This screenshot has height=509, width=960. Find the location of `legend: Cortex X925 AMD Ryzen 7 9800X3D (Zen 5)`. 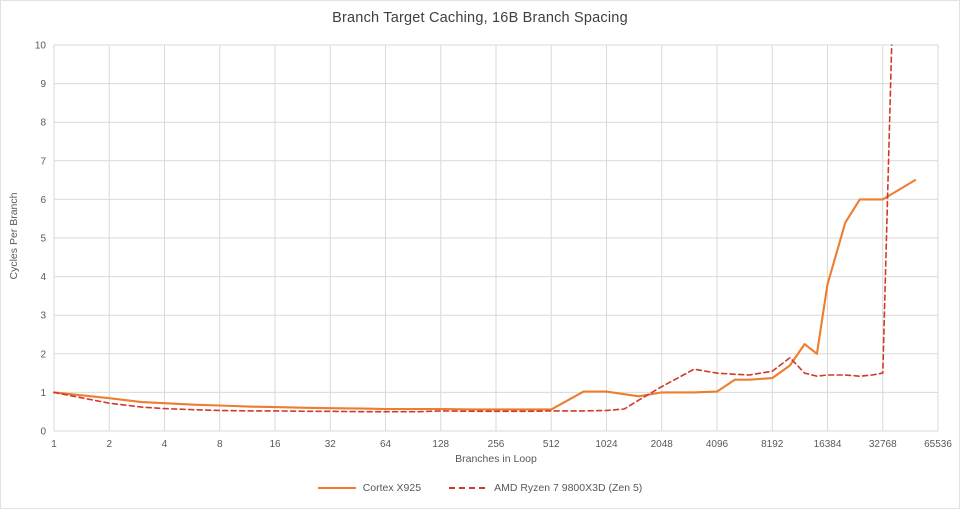

legend: Cortex X925 AMD Ryzen 7 9800X3D (Zen 5) is located at coordinates (480, 488).